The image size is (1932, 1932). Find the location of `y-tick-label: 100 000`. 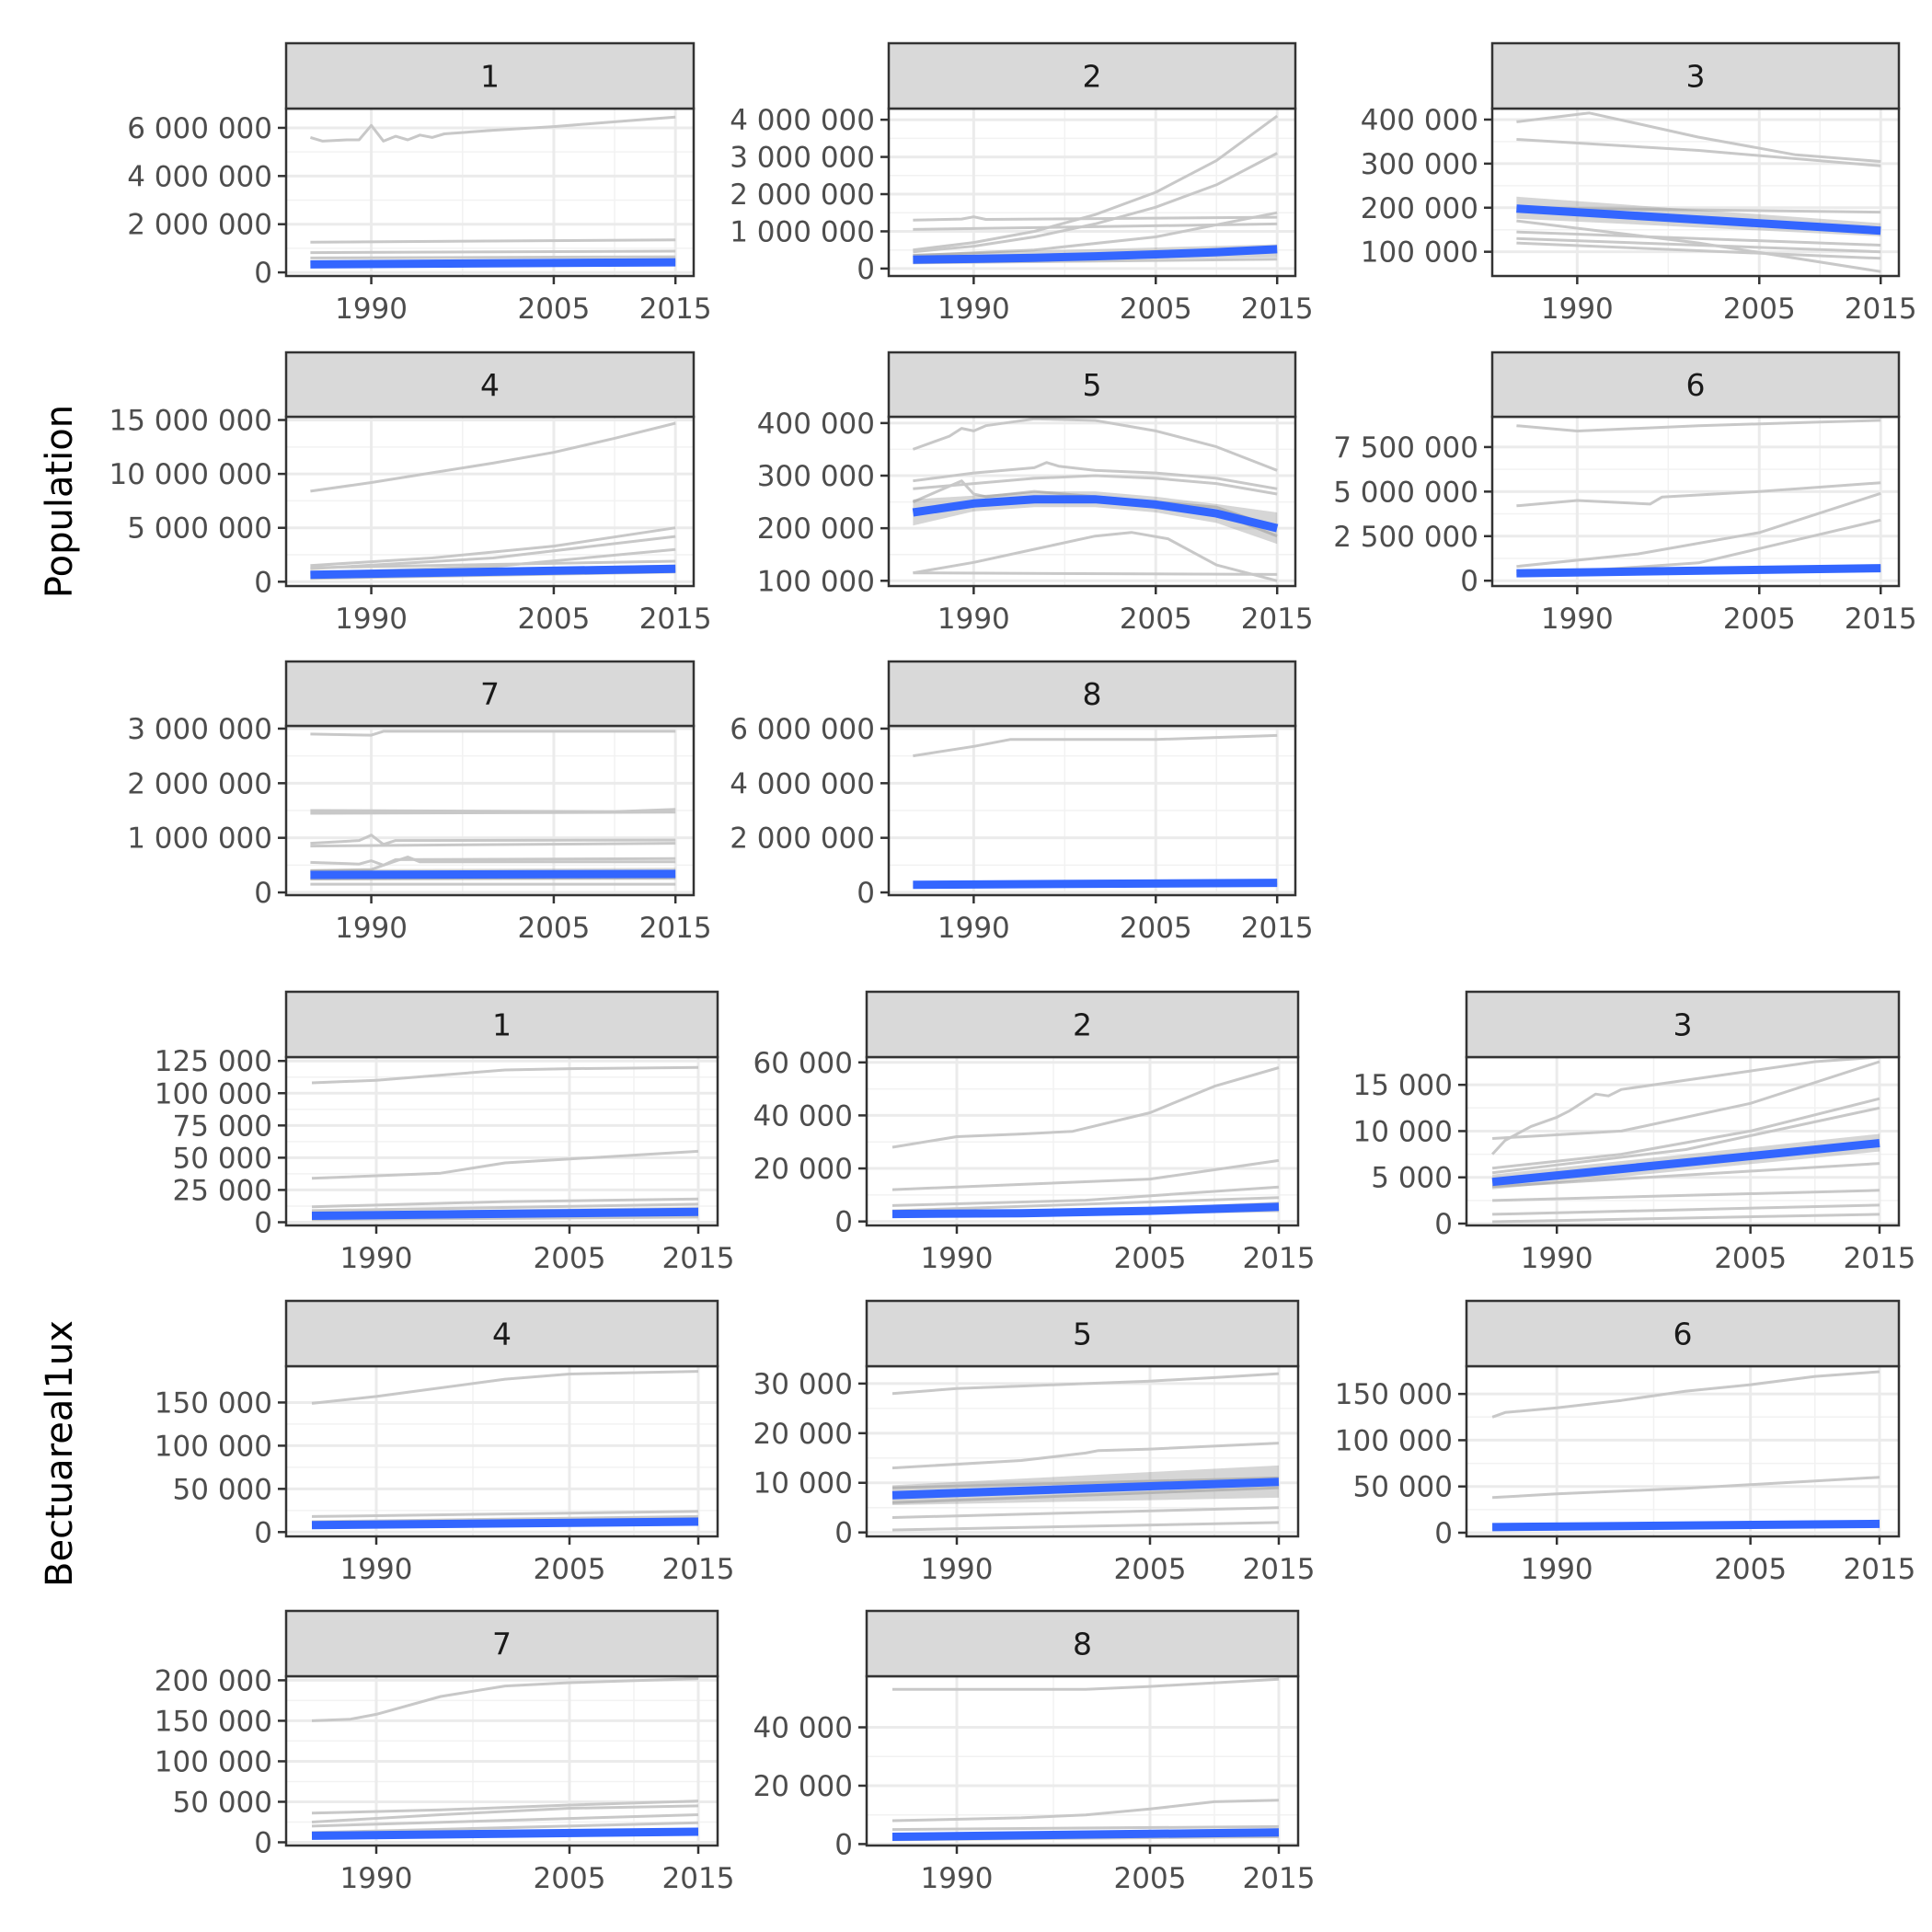

y-tick-label: 100 000 is located at coordinates (213, 1446).